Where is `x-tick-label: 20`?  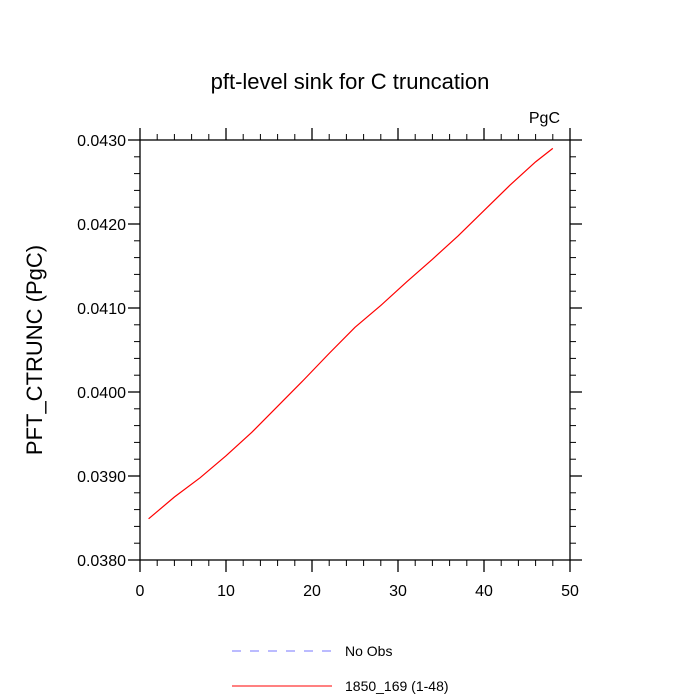 x-tick-label: 20 is located at coordinates (312, 591).